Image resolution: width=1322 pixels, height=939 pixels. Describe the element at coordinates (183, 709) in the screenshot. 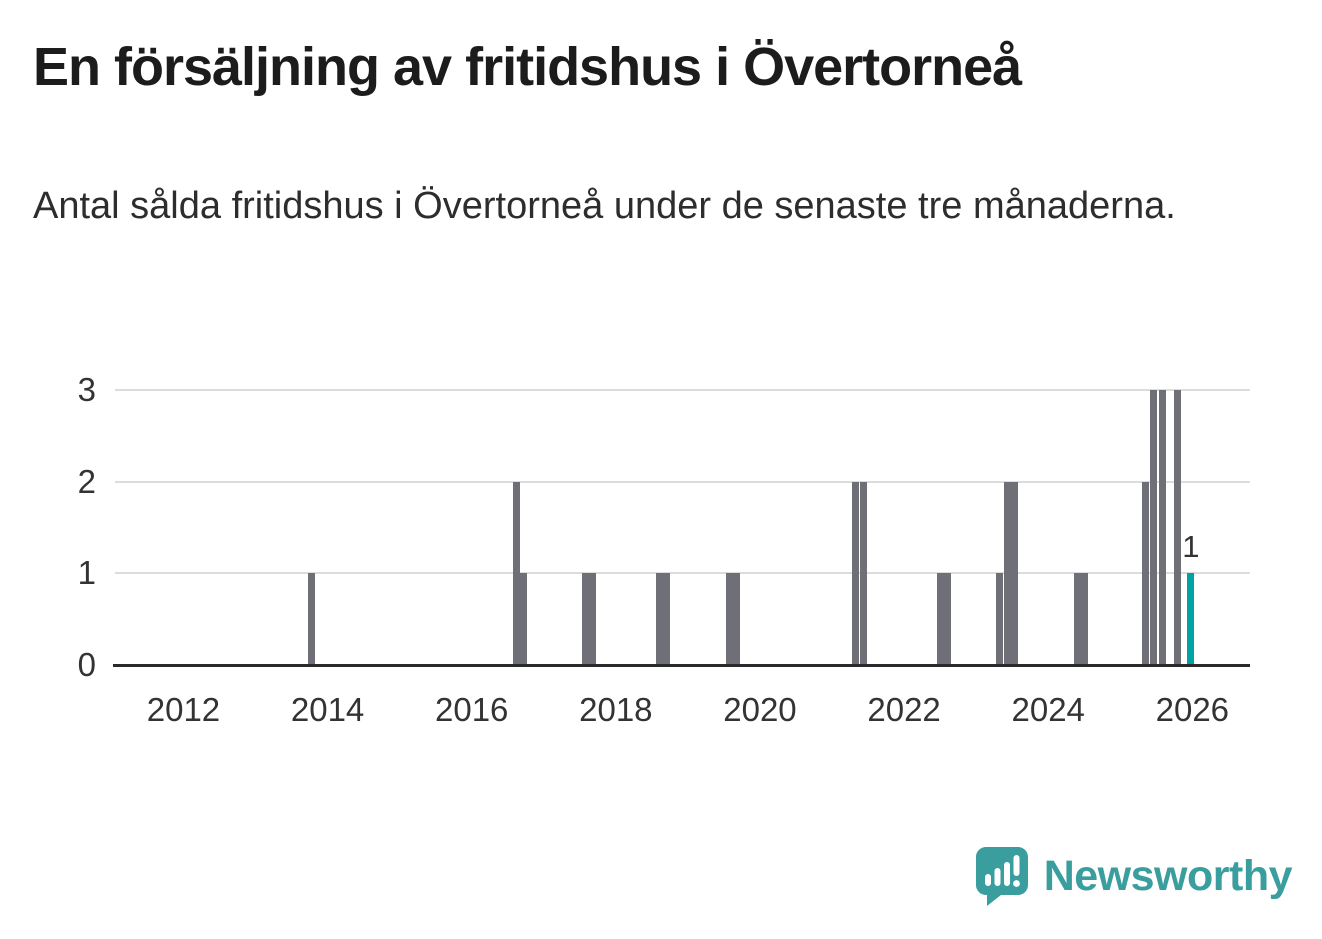

I see `x-axis-tick-label: 2012` at that location.